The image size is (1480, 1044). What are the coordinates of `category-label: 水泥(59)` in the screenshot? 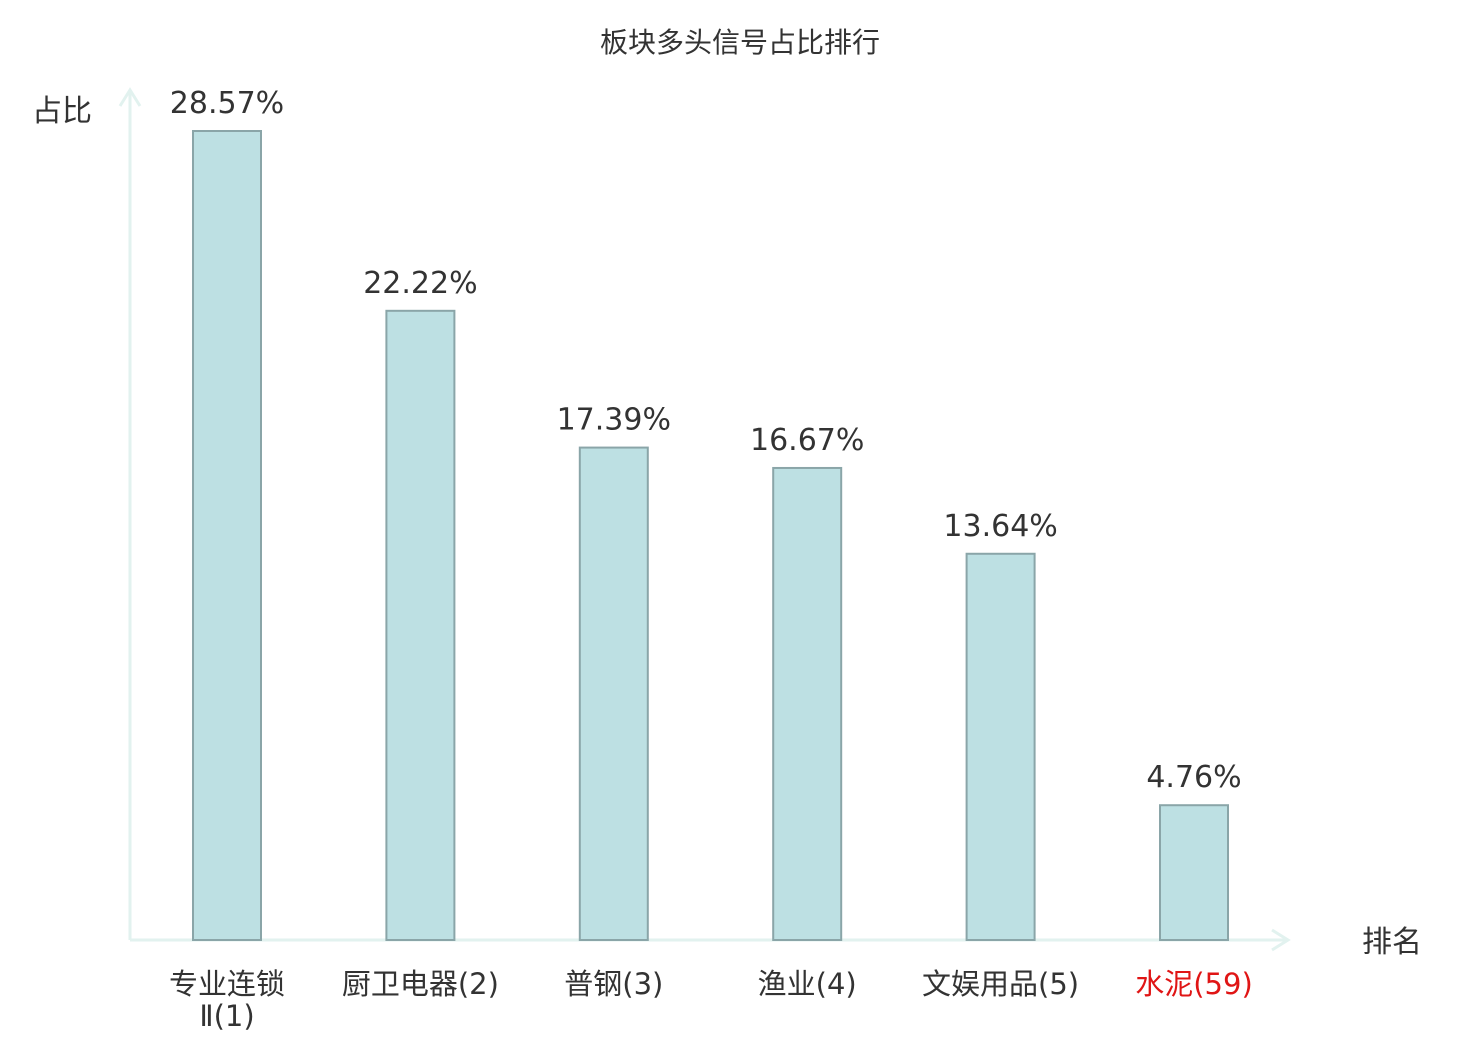 It's located at (1194, 984).